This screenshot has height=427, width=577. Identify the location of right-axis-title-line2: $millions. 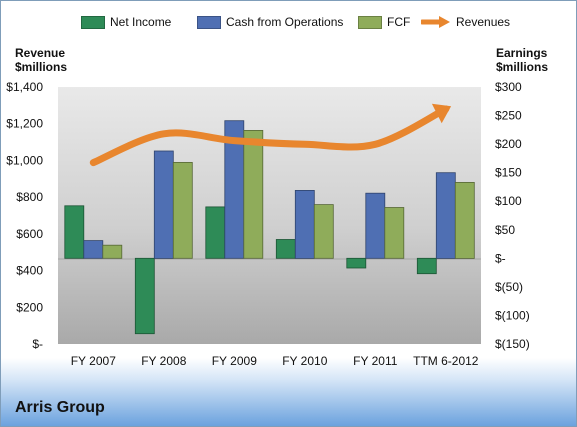
(522, 67).